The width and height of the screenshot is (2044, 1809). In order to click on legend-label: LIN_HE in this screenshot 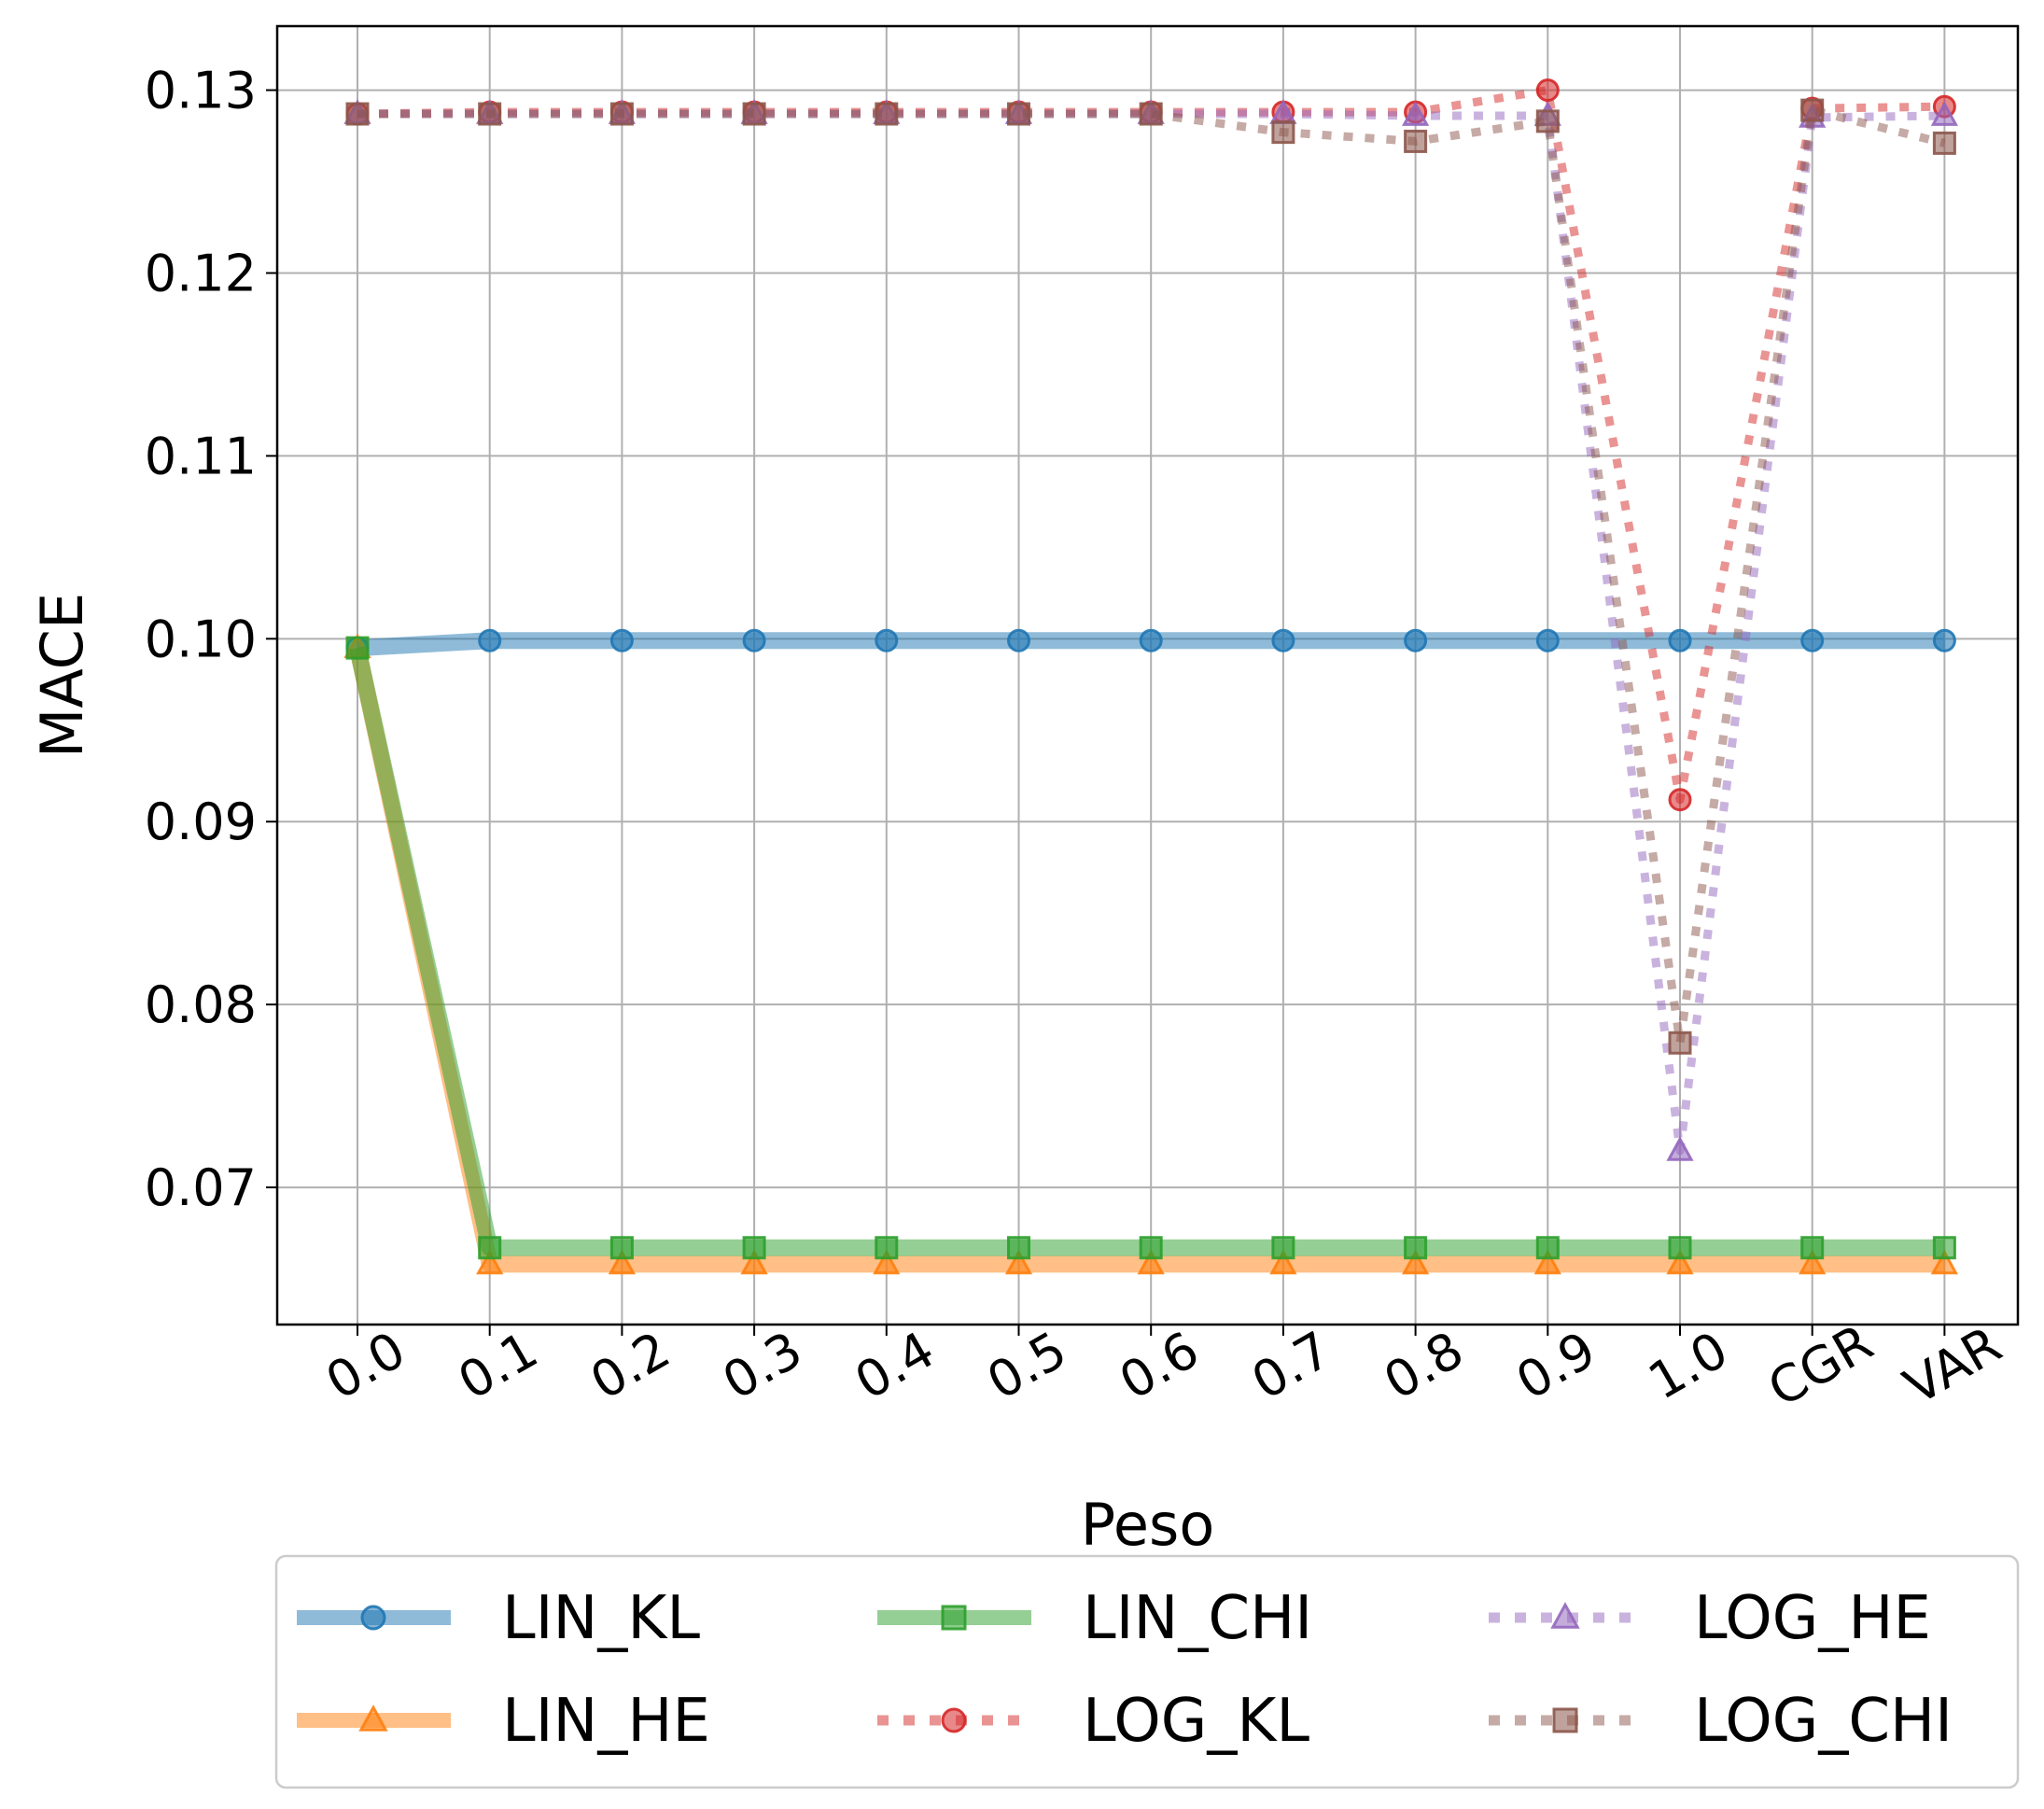, I will do `click(606, 1721)`.